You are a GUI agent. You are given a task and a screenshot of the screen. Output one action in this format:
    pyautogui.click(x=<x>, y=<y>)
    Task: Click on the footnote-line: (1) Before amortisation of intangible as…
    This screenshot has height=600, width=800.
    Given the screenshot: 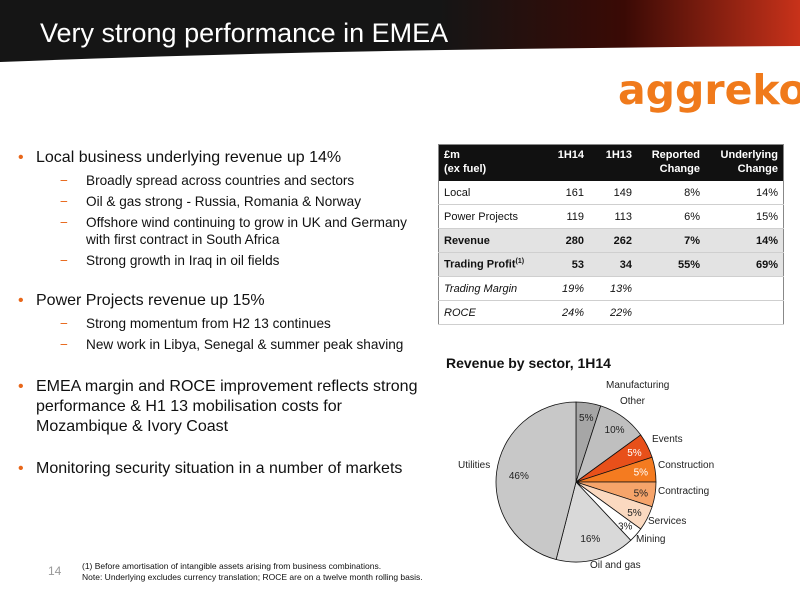 What is the action you would take?
    pyautogui.click(x=232, y=566)
    